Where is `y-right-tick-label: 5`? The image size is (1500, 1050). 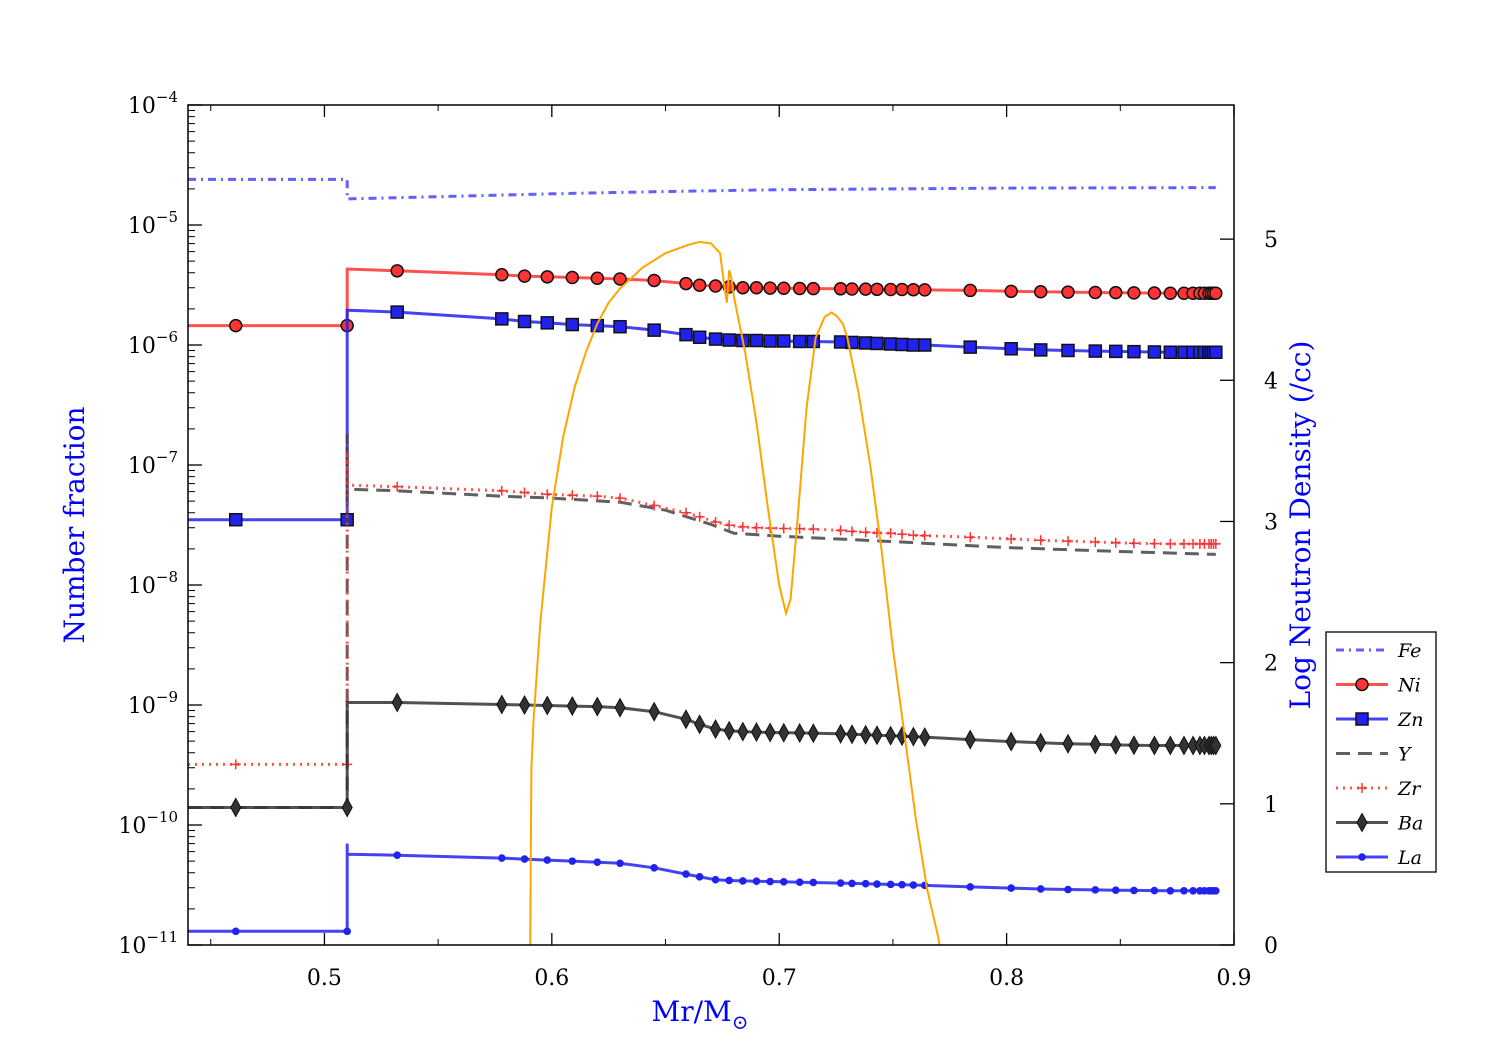 y-right-tick-label: 5 is located at coordinates (1271, 240).